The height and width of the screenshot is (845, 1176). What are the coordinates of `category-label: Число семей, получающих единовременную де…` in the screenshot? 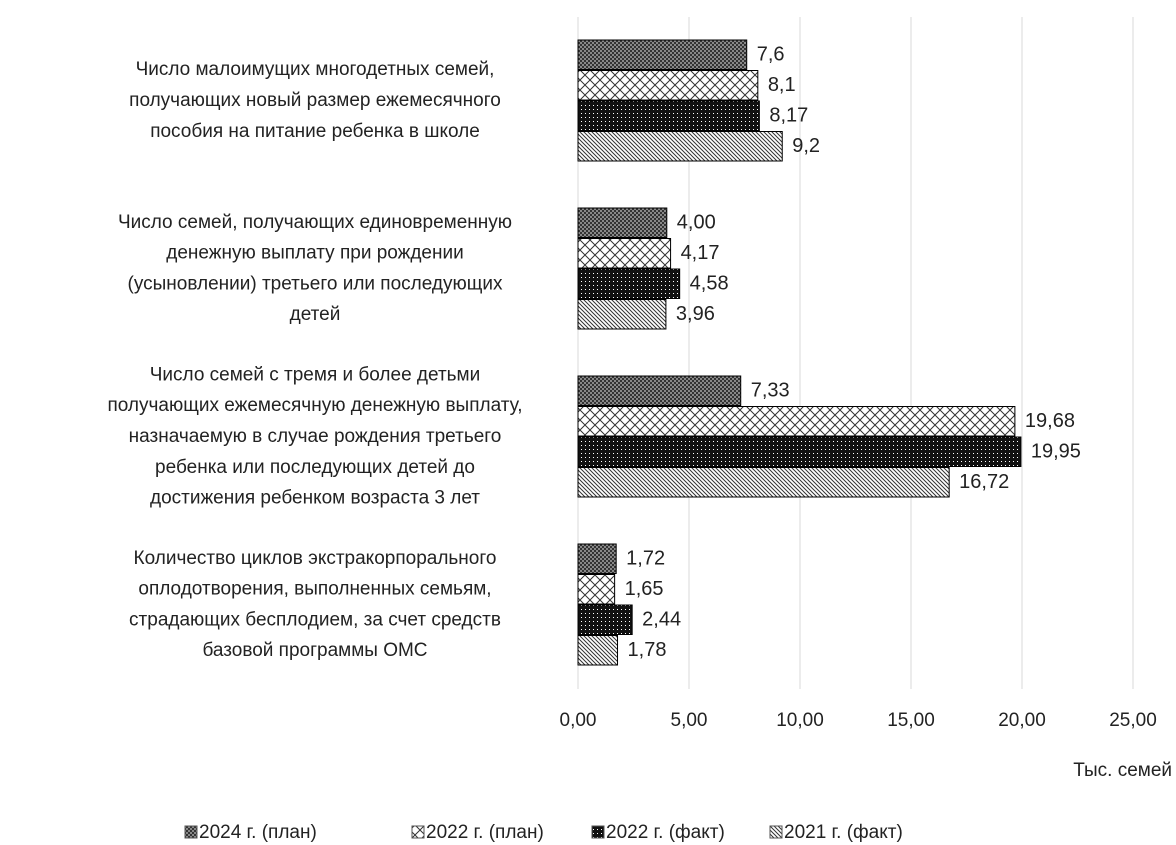 It's located at (315, 268).